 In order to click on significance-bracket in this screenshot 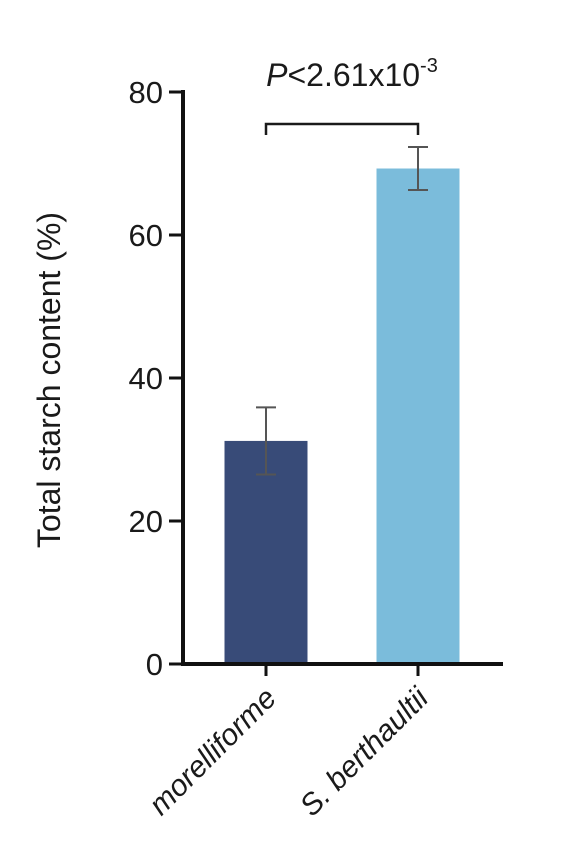, I will do `click(342, 128)`.